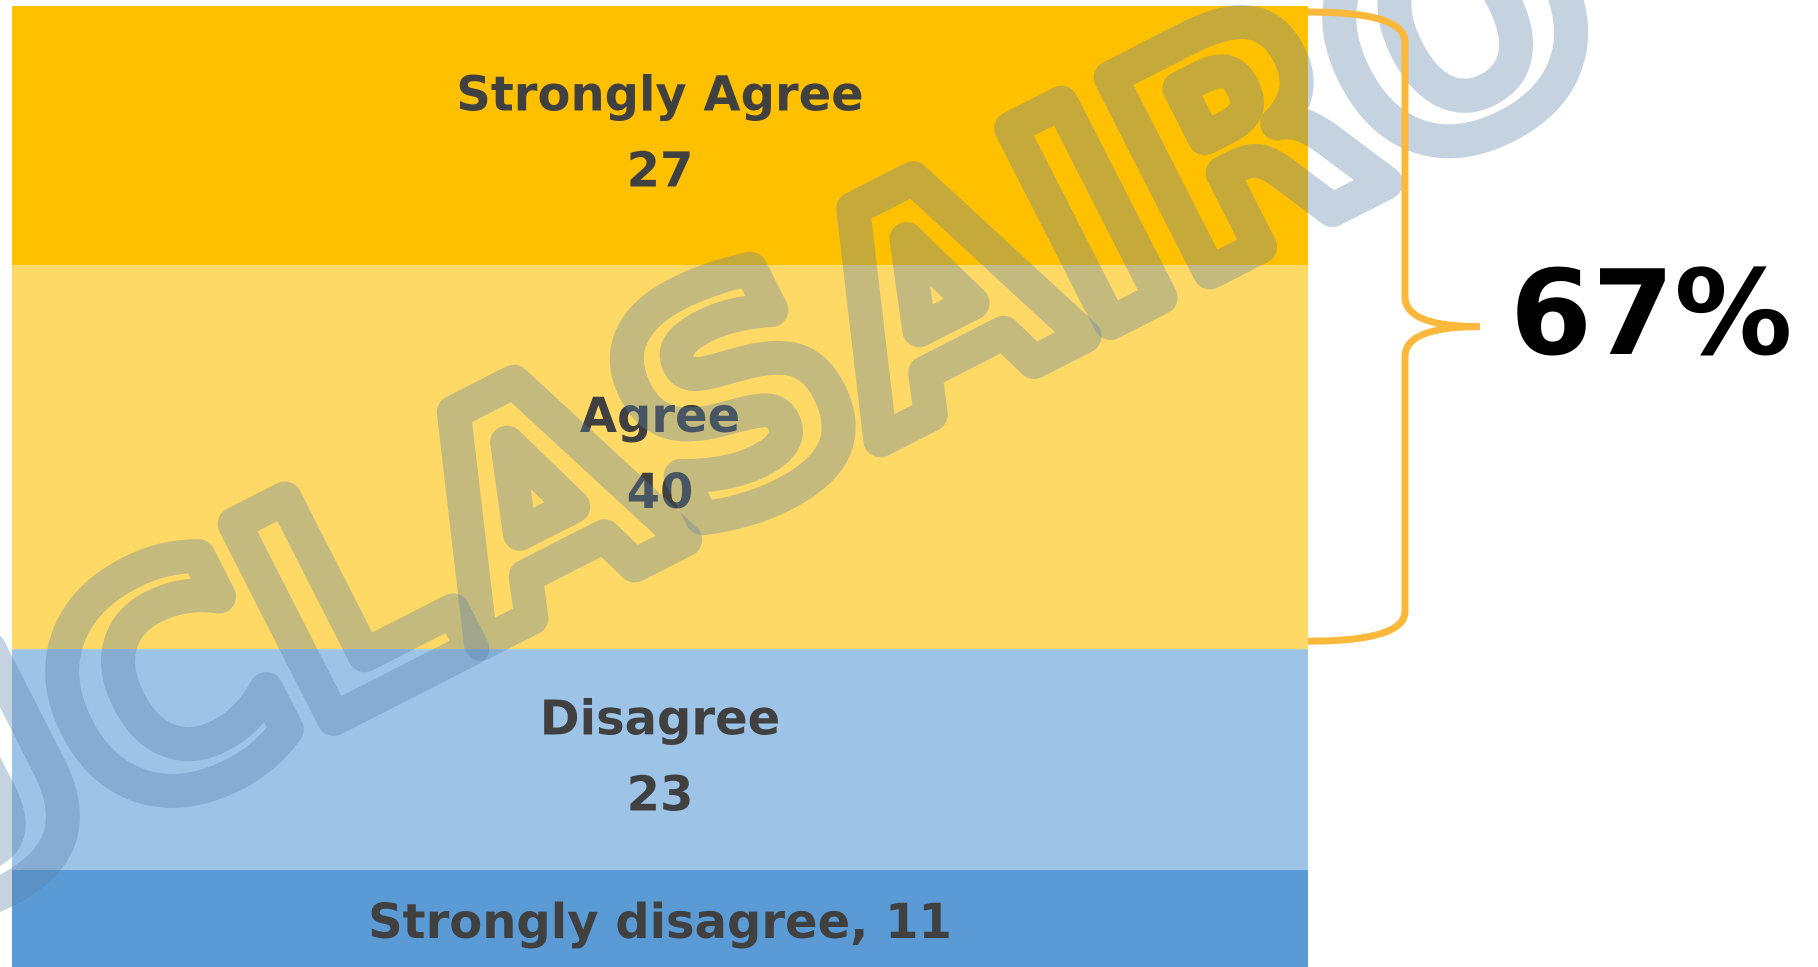 Image resolution: width=1818 pixels, height=967 pixels. I want to click on value-label: 11, so click(918, 922).